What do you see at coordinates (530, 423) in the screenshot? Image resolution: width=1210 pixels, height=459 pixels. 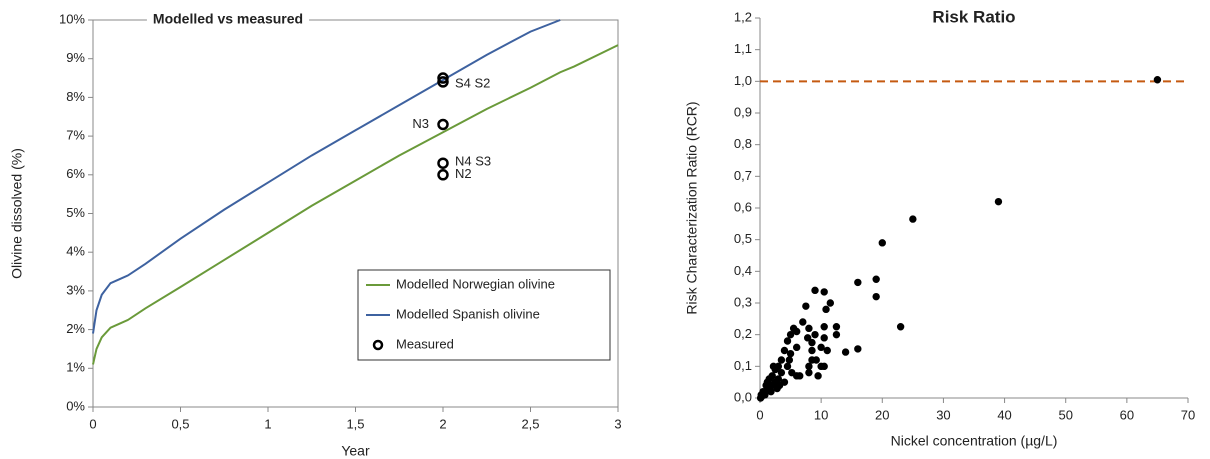 I see `x-tick-label: 2,5` at bounding box center [530, 423].